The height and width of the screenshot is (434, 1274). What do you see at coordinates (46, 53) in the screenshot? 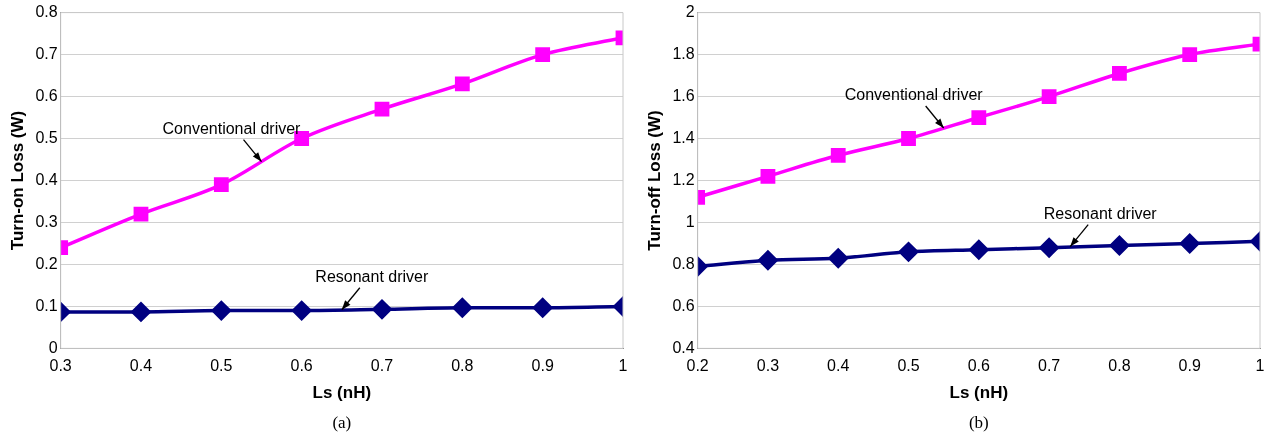
I see `y-tick-label: 0.7` at bounding box center [46, 53].